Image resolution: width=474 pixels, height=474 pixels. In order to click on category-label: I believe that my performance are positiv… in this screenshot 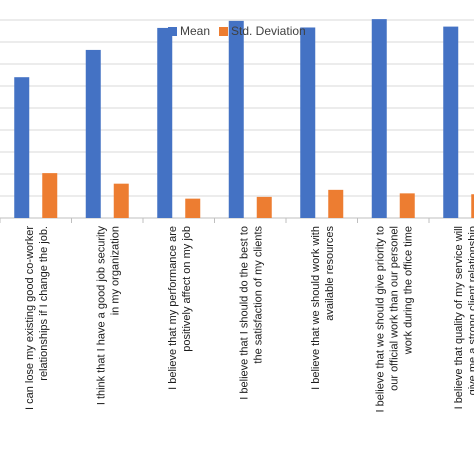, I will do `click(180, 308)`.